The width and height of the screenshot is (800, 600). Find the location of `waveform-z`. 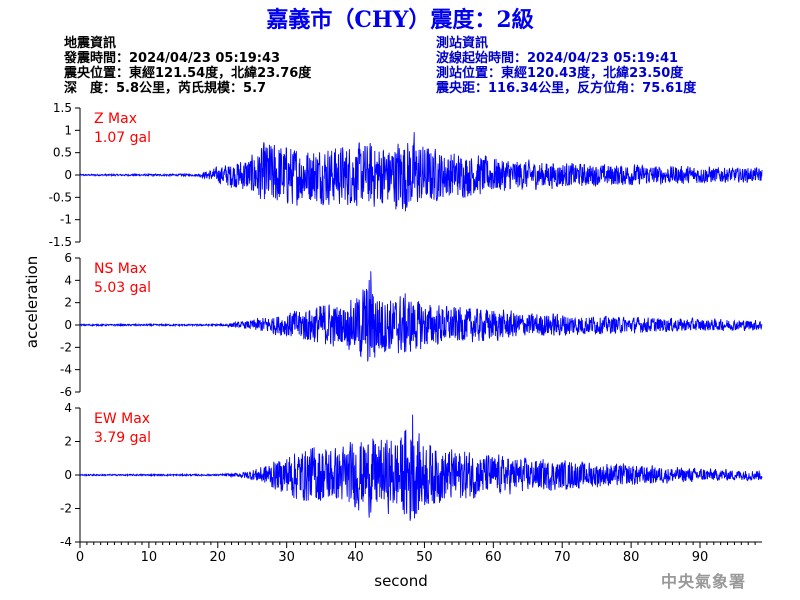

waveform-z is located at coordinates (421, 172).